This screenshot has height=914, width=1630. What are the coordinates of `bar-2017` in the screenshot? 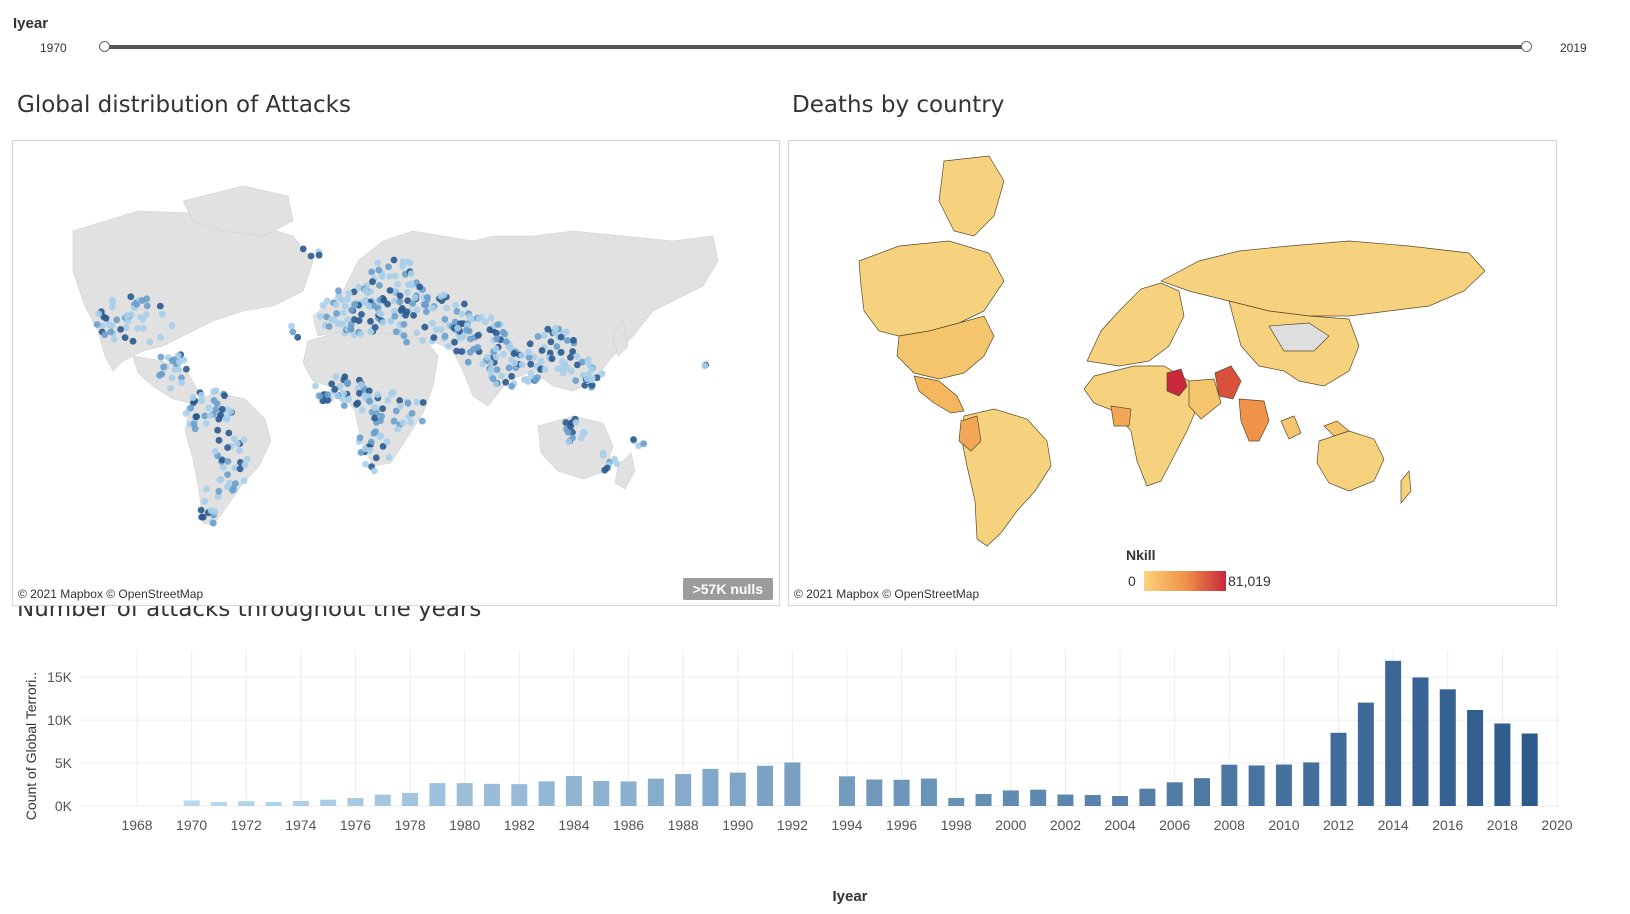 It's located at (1475, 757).